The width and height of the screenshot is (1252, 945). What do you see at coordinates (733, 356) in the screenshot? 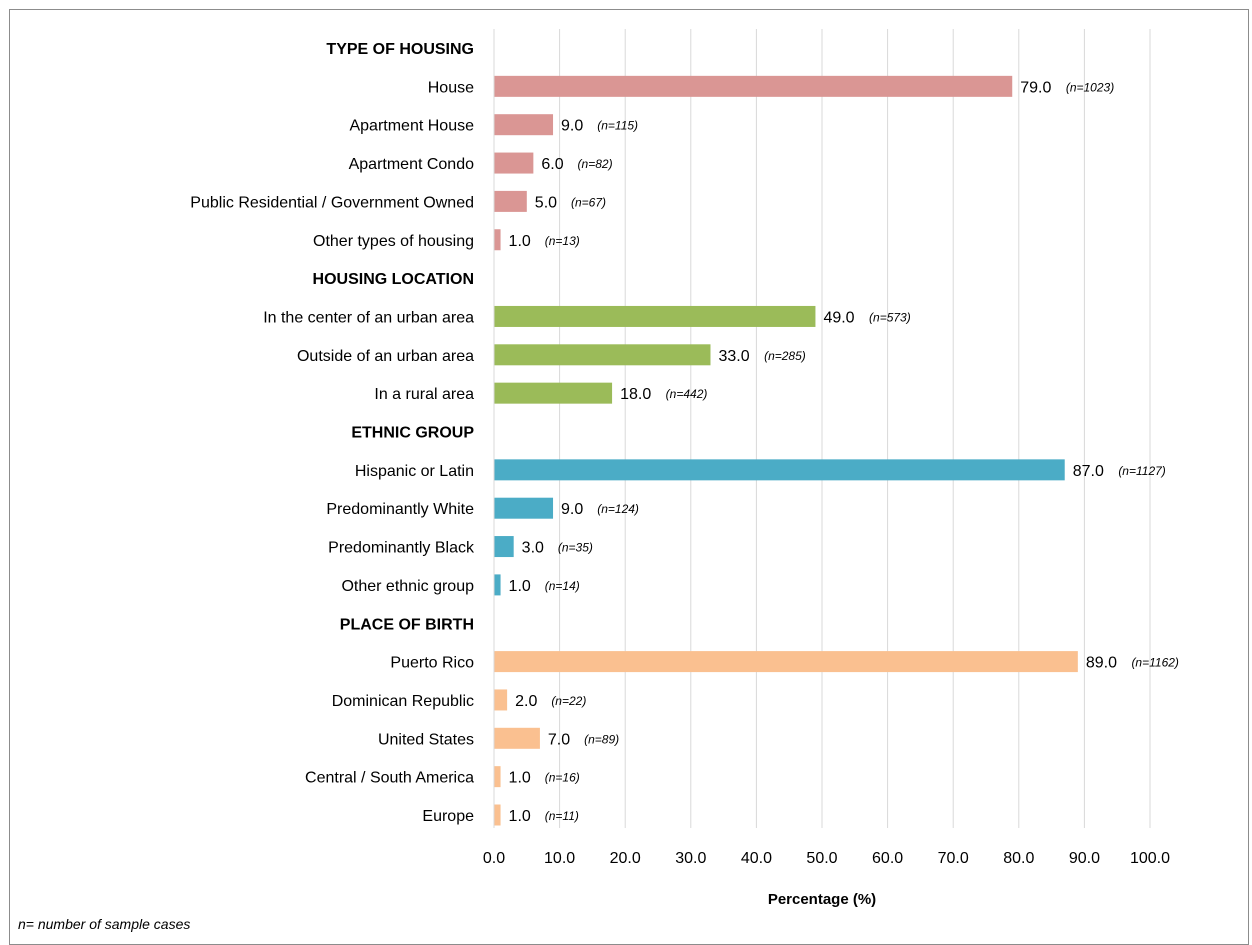
I see `data-label: 33.0` at bounding box center [733, 356].